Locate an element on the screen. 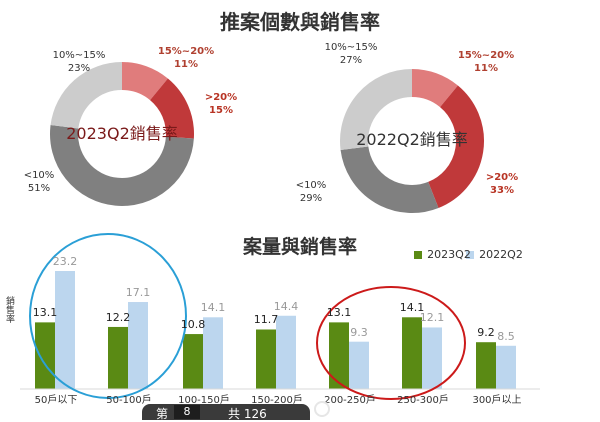 This screenshot has width=600, height=422. donut-0-slice-0-range: 15%~20% is located at coordinates (186, 51).